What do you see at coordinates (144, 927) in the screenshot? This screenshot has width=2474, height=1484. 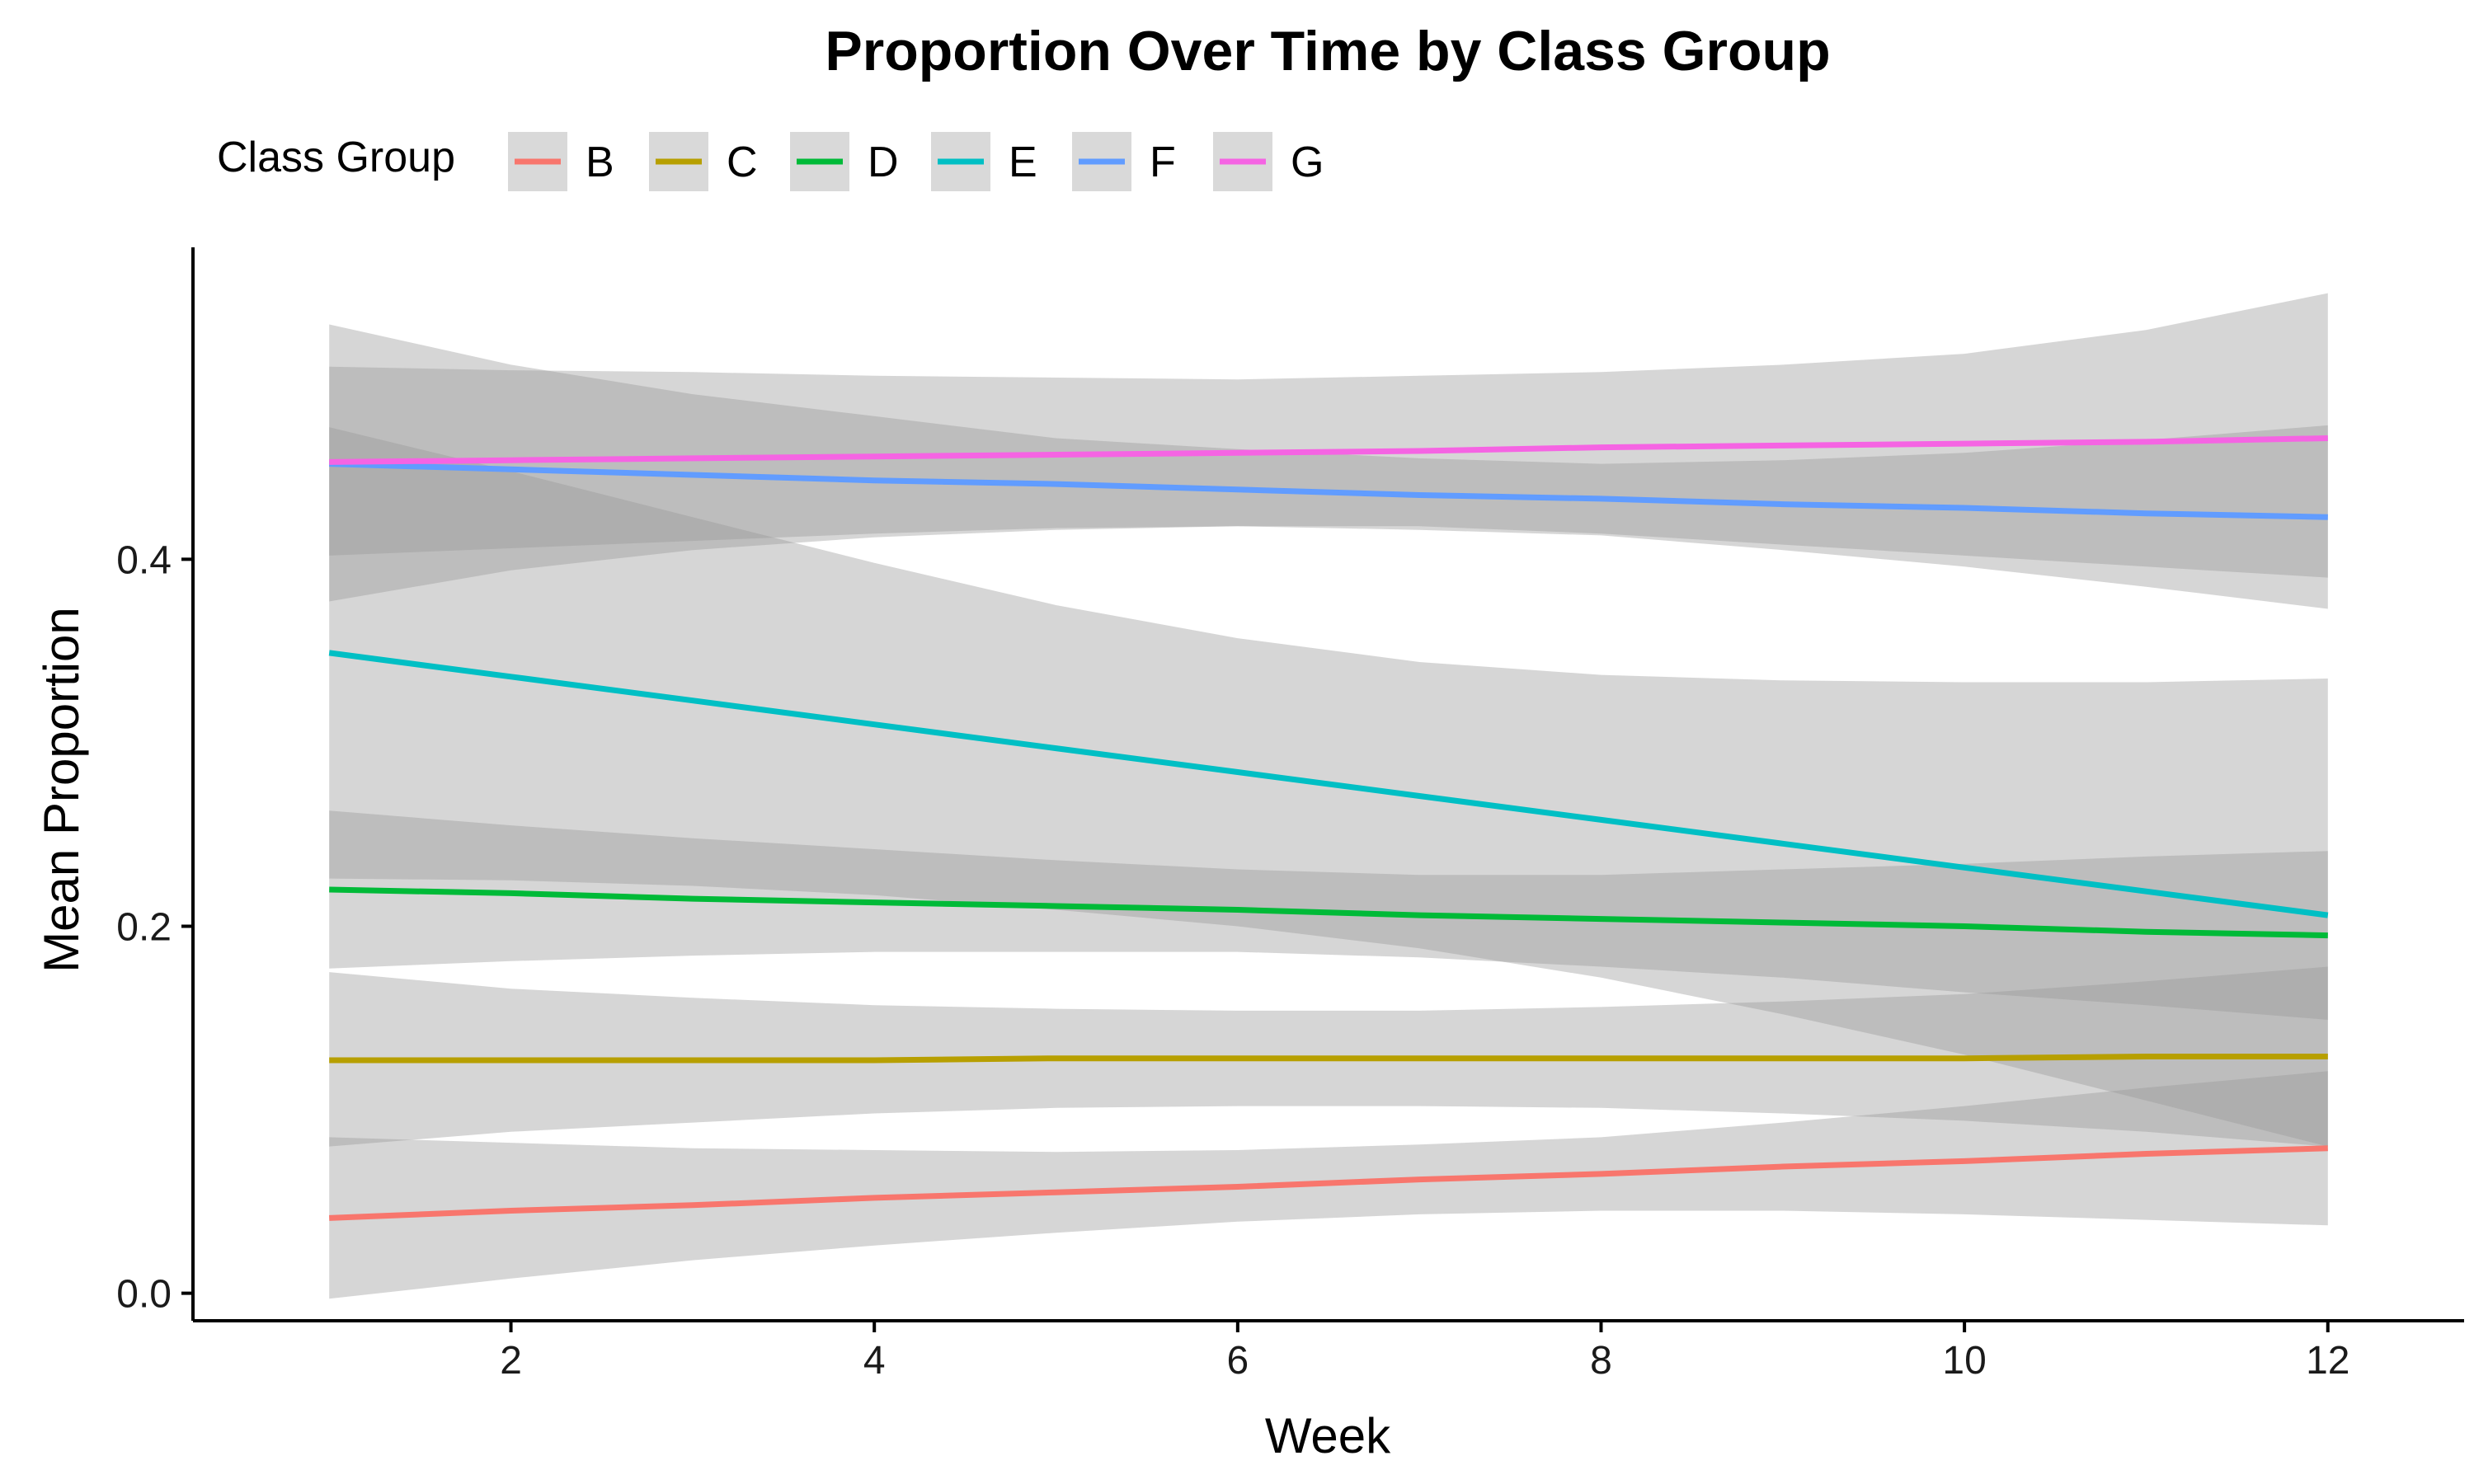 I see `y-tick-label: 0.2` at bounding box center [144, 927].